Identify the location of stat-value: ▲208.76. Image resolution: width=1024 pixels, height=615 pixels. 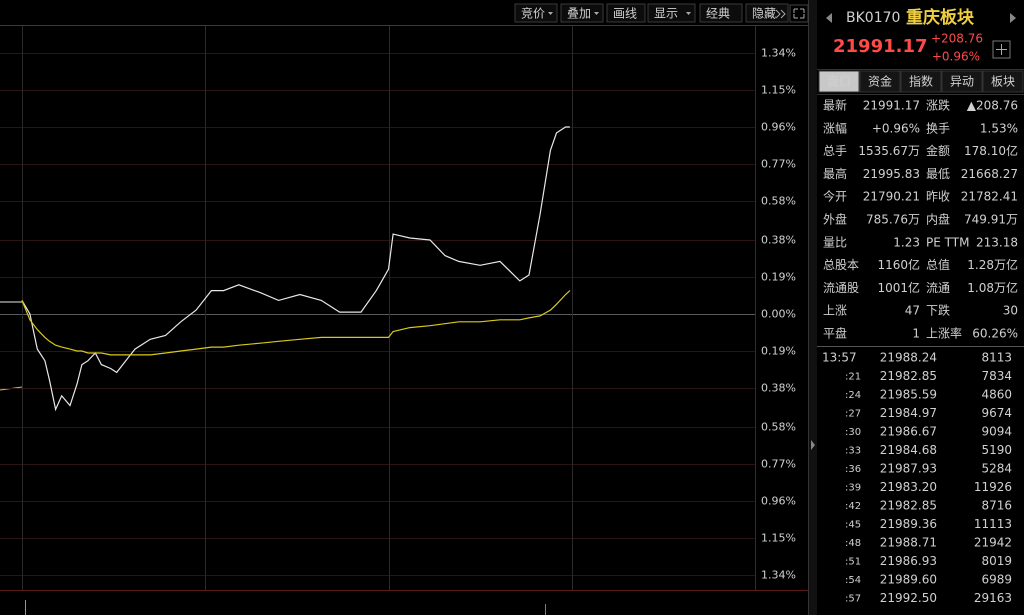
(992, 106).